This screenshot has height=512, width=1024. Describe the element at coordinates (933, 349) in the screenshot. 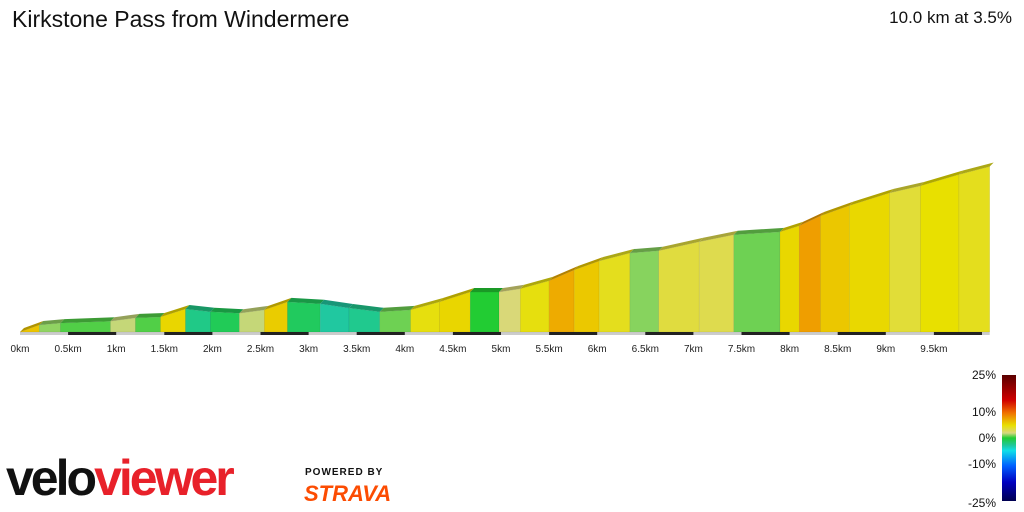

I see `x-tick-label: 9.5km` at that location.